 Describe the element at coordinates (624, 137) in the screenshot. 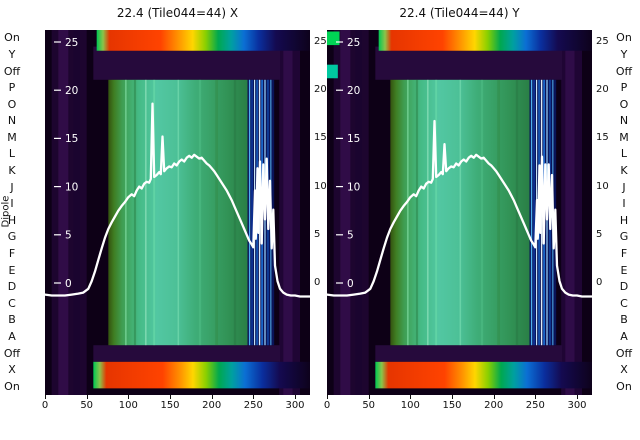

I see `row-label-right-6: M` at that location.